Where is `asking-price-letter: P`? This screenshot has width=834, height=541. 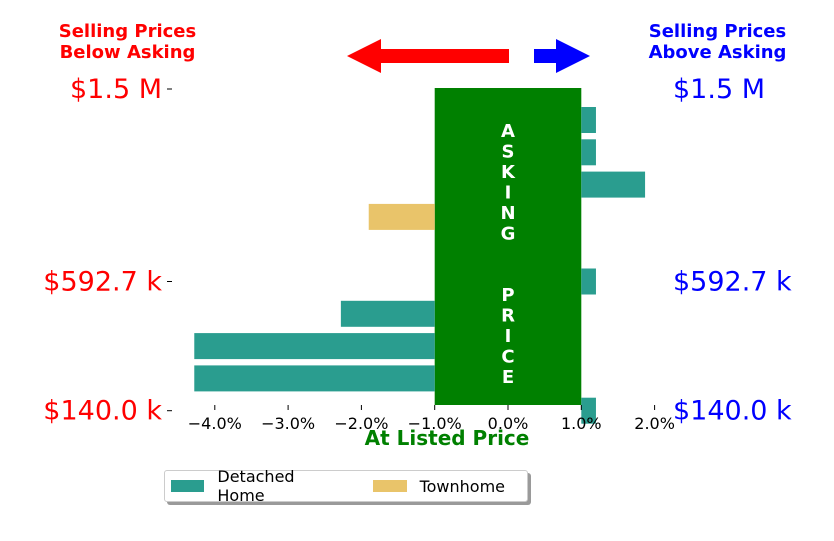
asking-price-letter: P is located at coordinates (507, 295).